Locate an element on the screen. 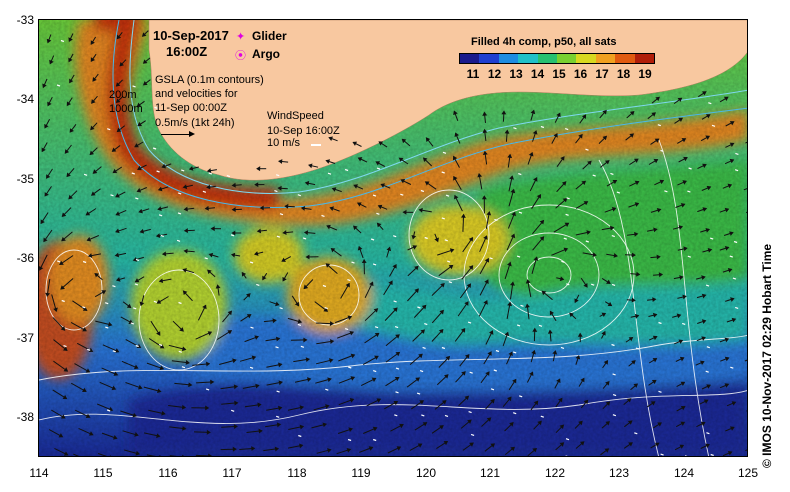 This screenshot has height=492, width=790. gsla-caption-line2: and velocities for is located at coordinates (196, 94).